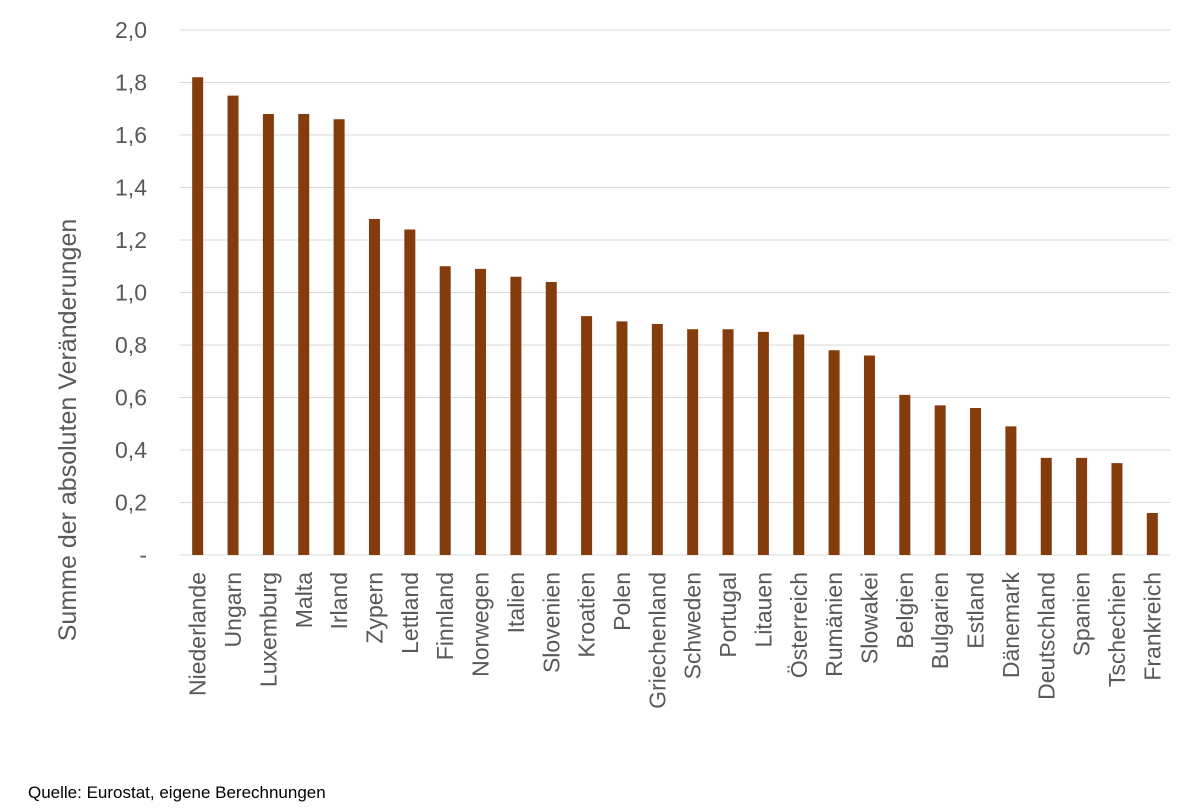  Describe the element at coordinates (834, 452) in the screenshot. I see `bar-rumänien` at that location.